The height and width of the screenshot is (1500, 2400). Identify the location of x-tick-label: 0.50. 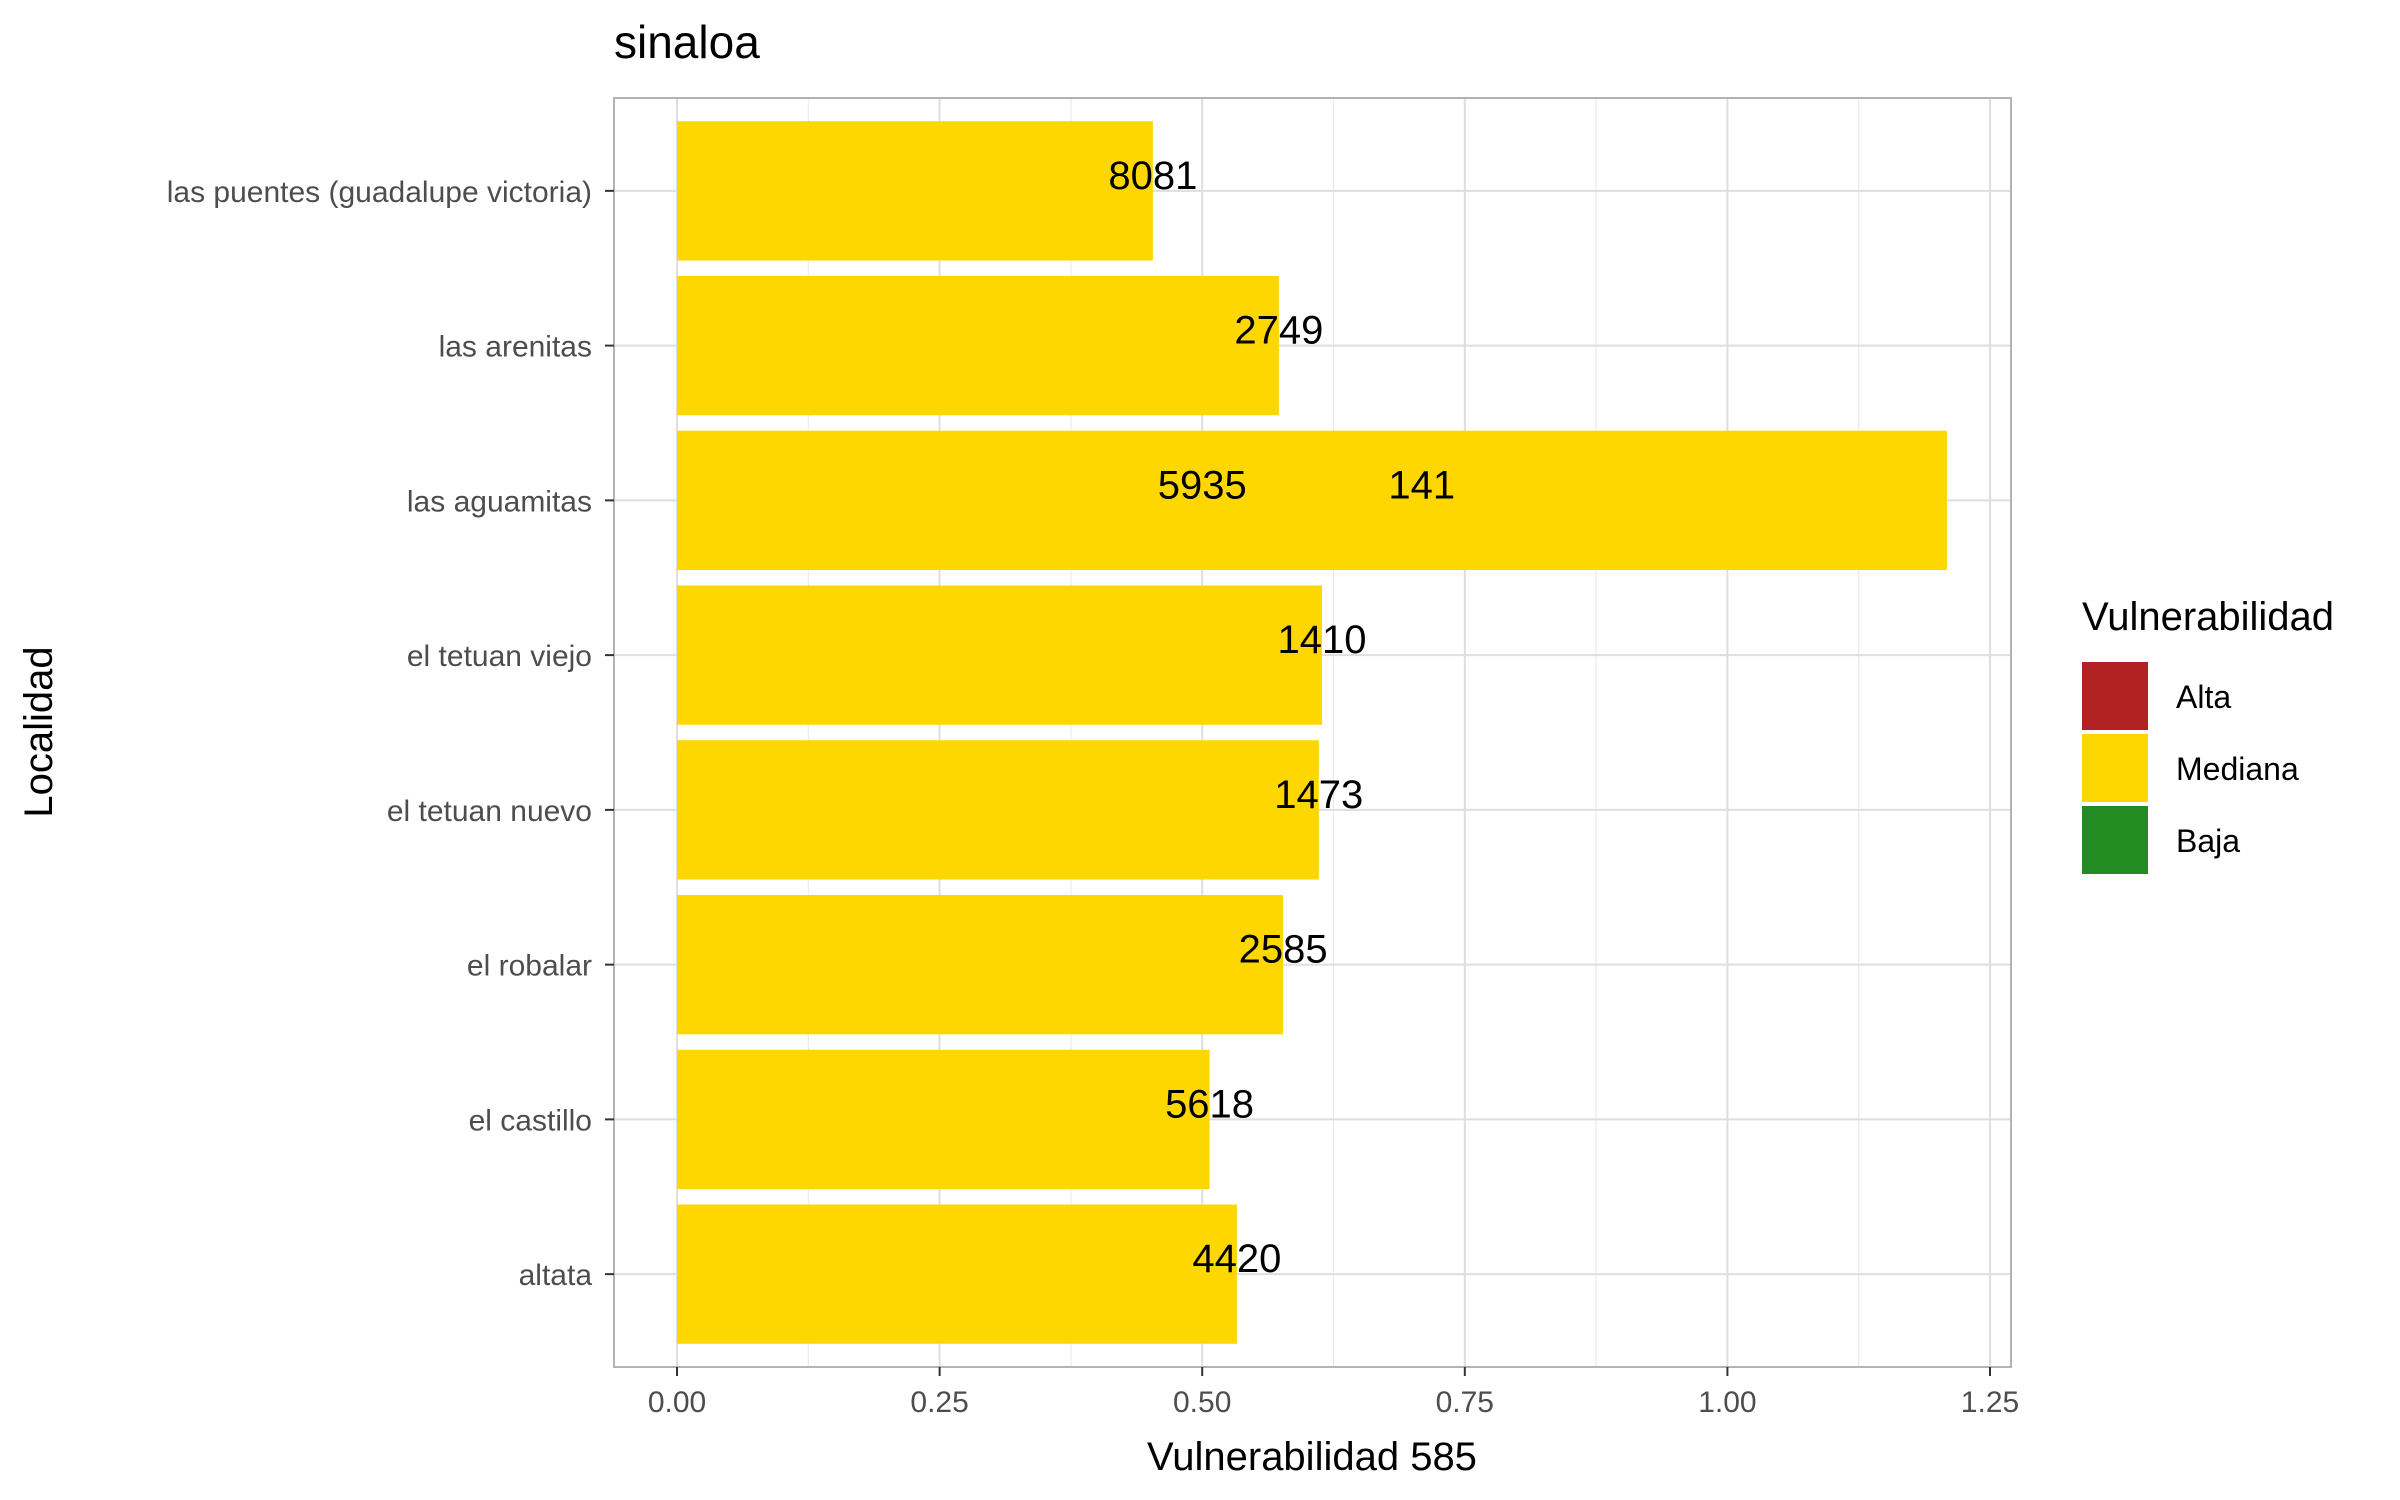
(1202, 1402).